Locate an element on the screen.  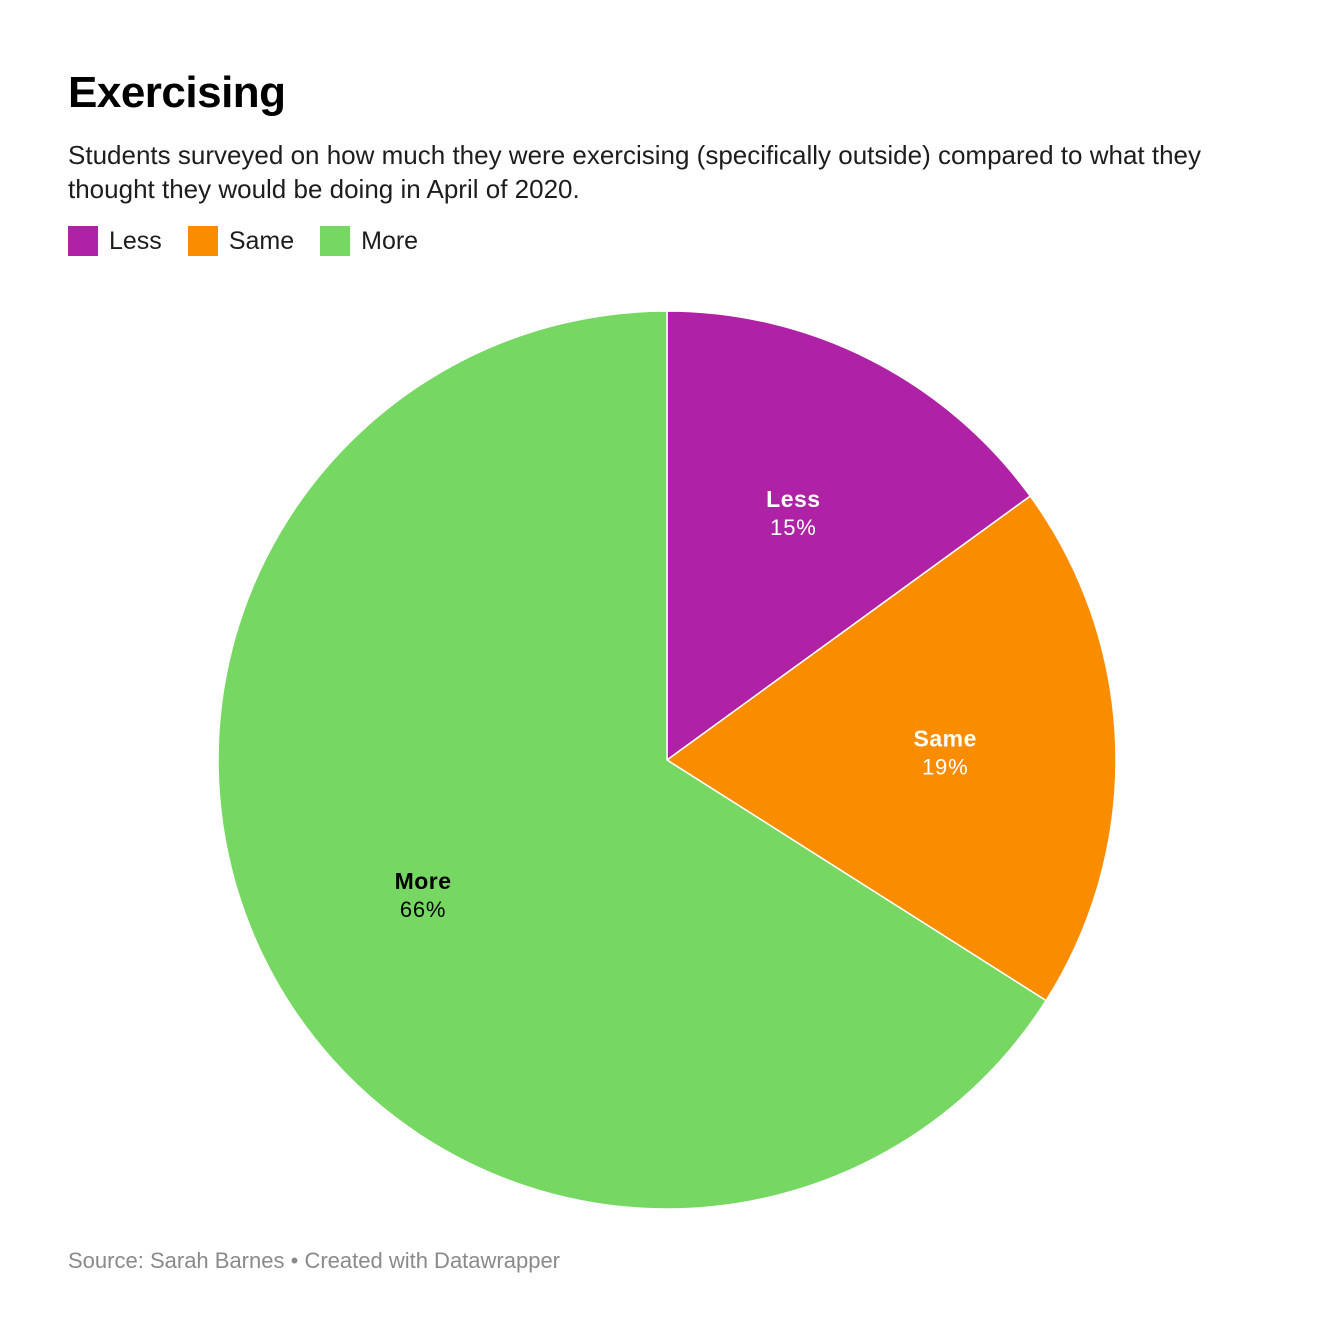
legend-label-less: Less is located at coordinates (135, 240).